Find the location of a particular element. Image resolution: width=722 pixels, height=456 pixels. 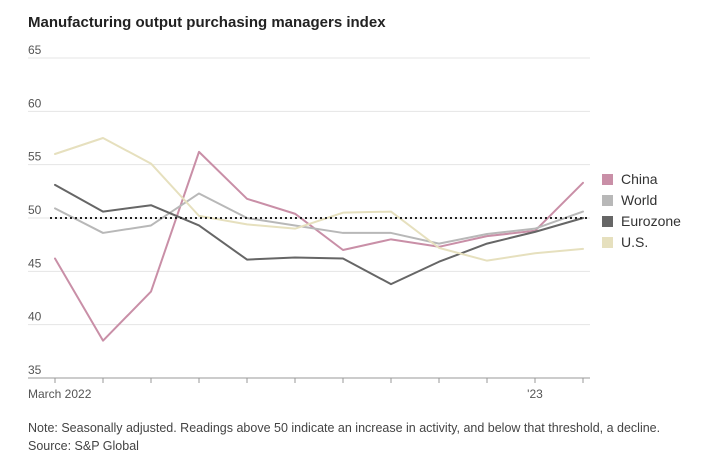

series-line-world is located at coordinates (319, 218).